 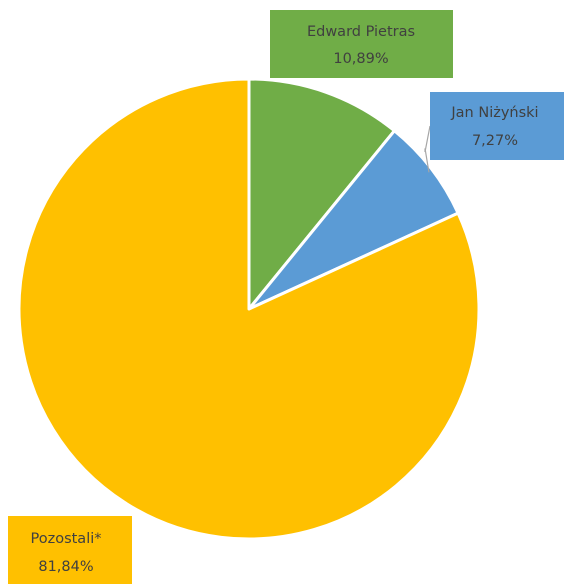 What do you see at coordinates (65, 567) in the screenshot?
I see `data-label-pozostali-value: 81,84%` at bounding box center [65, 567].